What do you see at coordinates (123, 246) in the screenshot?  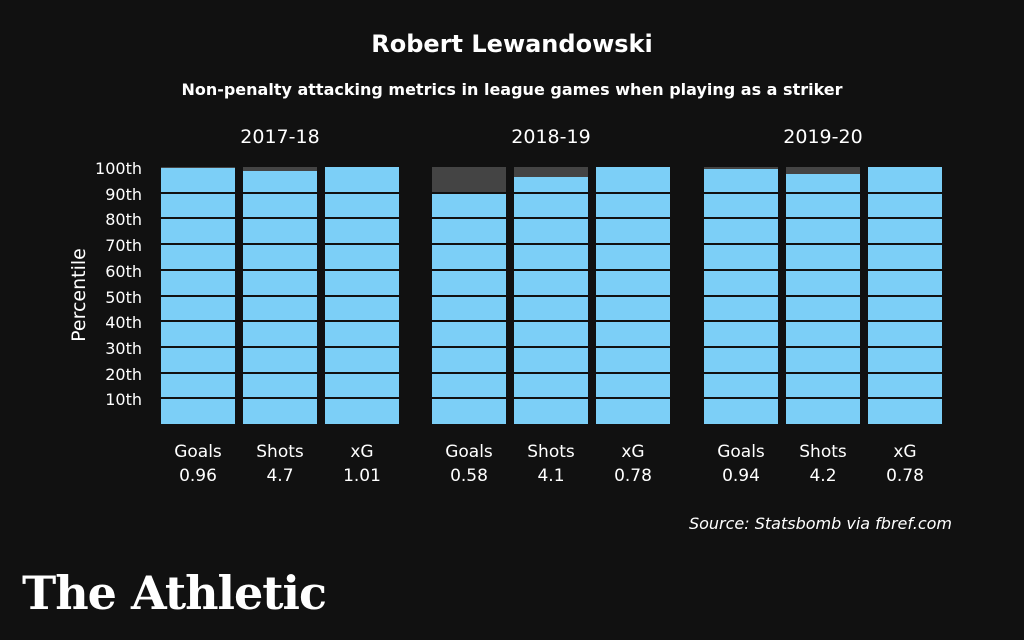 I see `y-tick-label: 70th` at bounding box center [123, 246].